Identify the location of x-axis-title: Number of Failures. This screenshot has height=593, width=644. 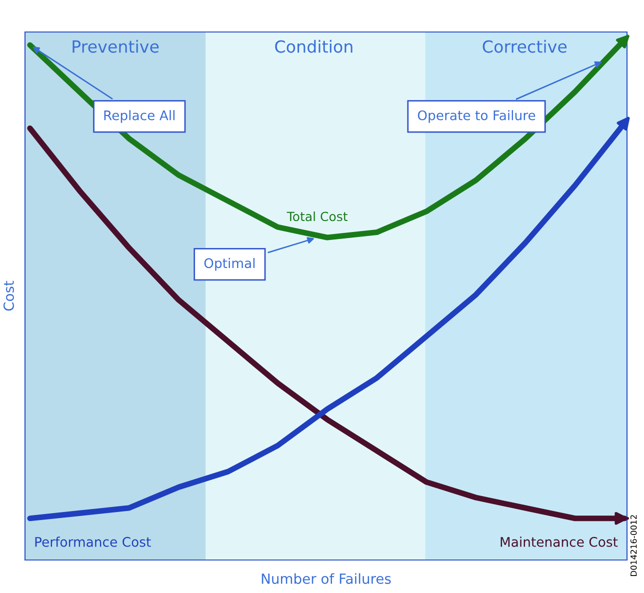
(326, 578).